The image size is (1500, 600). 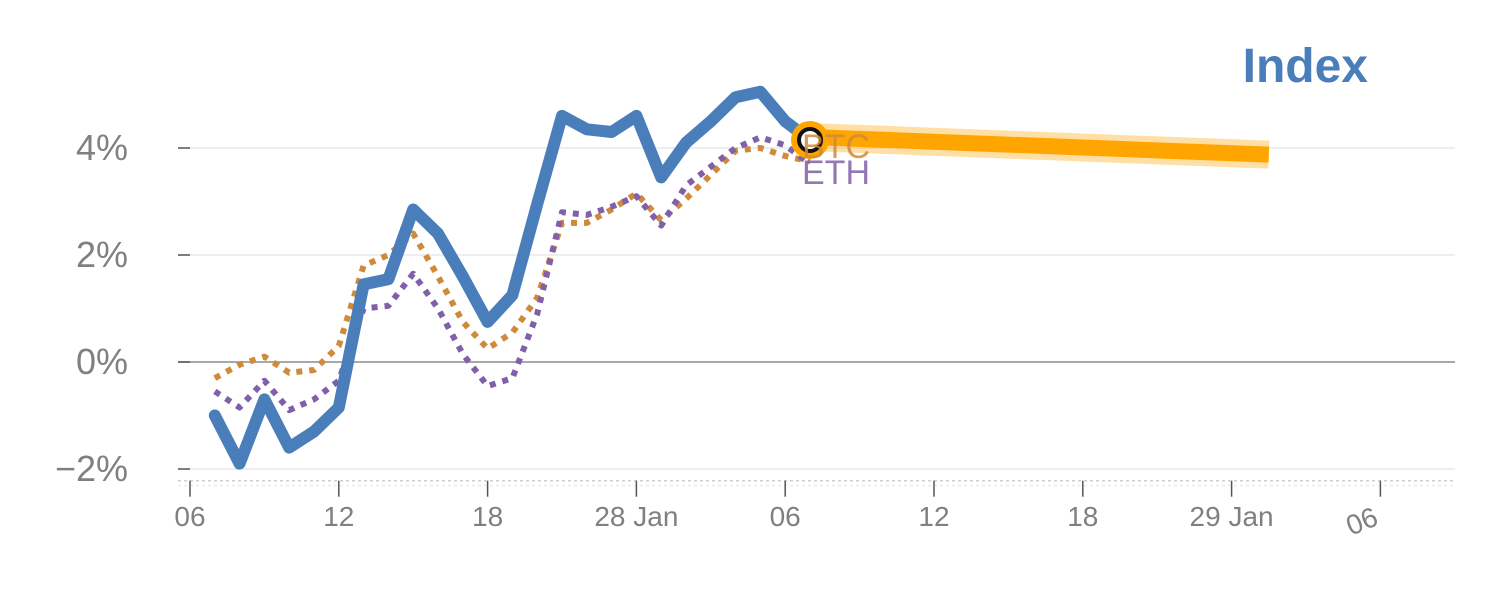 I want to click on x-tick-label: 29 Jan, so click(x=1232, y=516).